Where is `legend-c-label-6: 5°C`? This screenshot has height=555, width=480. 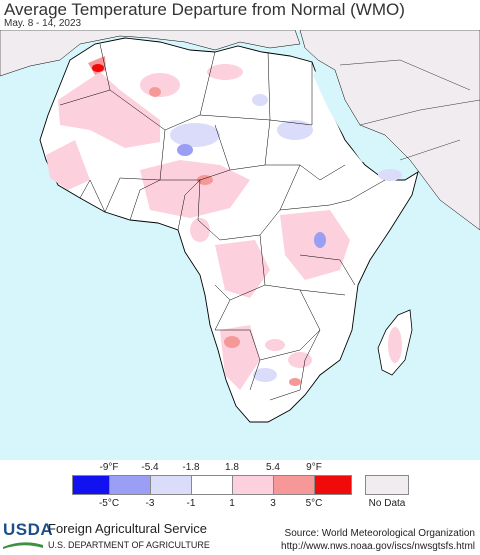 legend-c-label-6: 5°C is located at coordinates (314, 503).